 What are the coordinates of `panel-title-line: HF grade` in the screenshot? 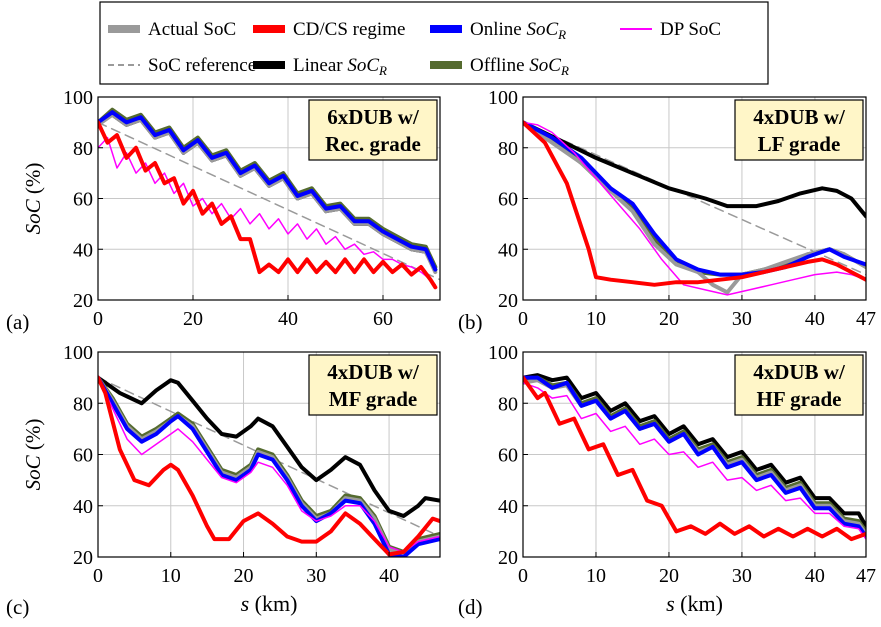 It's located at (799, 399).